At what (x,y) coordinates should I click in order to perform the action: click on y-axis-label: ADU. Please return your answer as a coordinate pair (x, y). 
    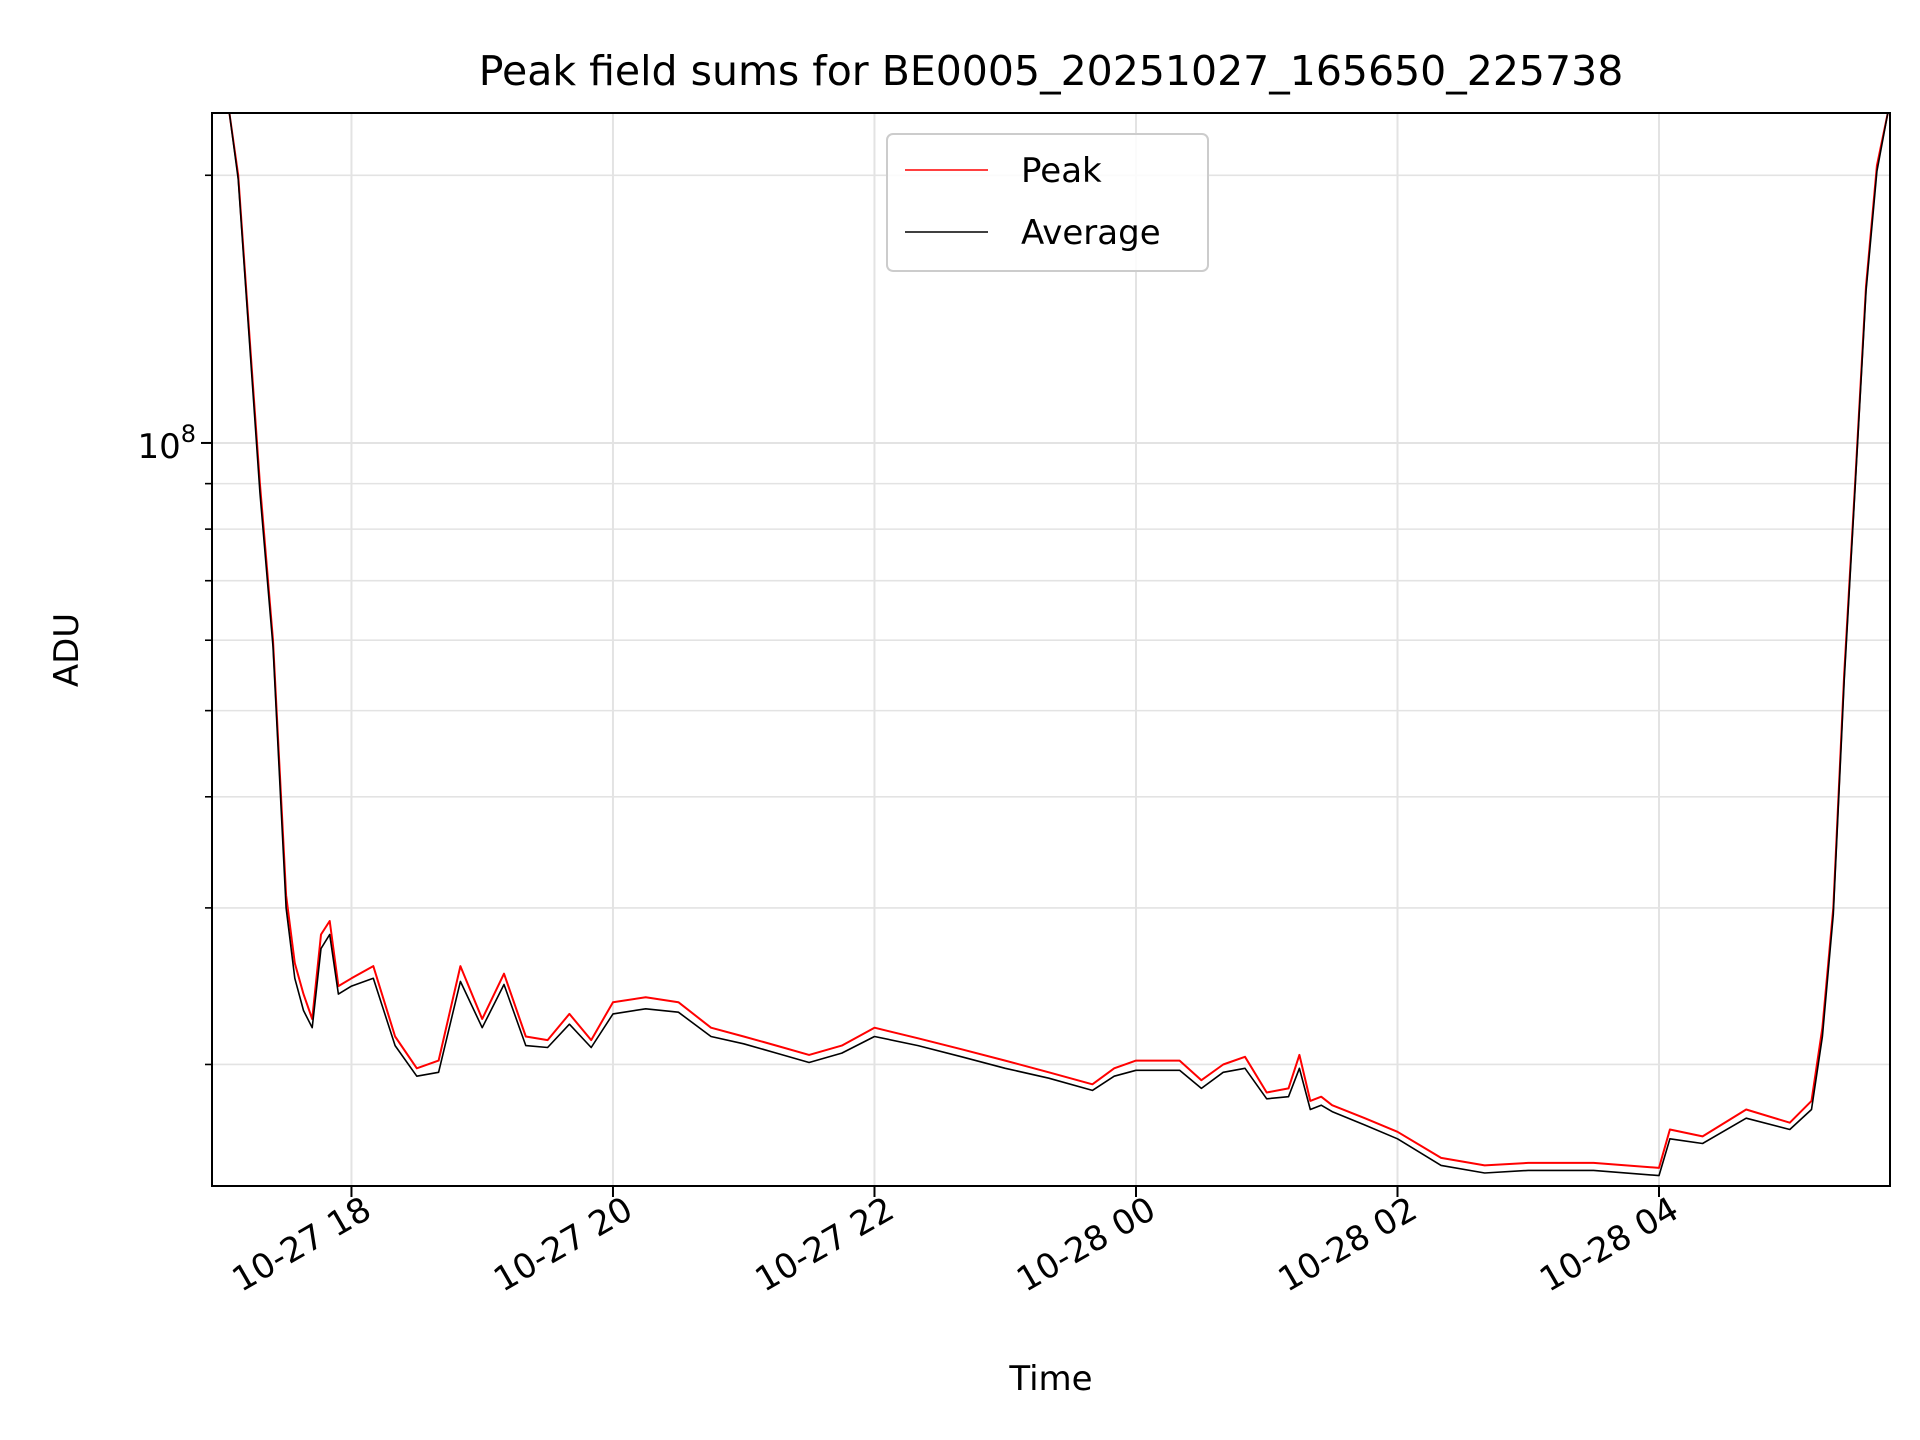
    Looking at the image, I should click on (67, 650).